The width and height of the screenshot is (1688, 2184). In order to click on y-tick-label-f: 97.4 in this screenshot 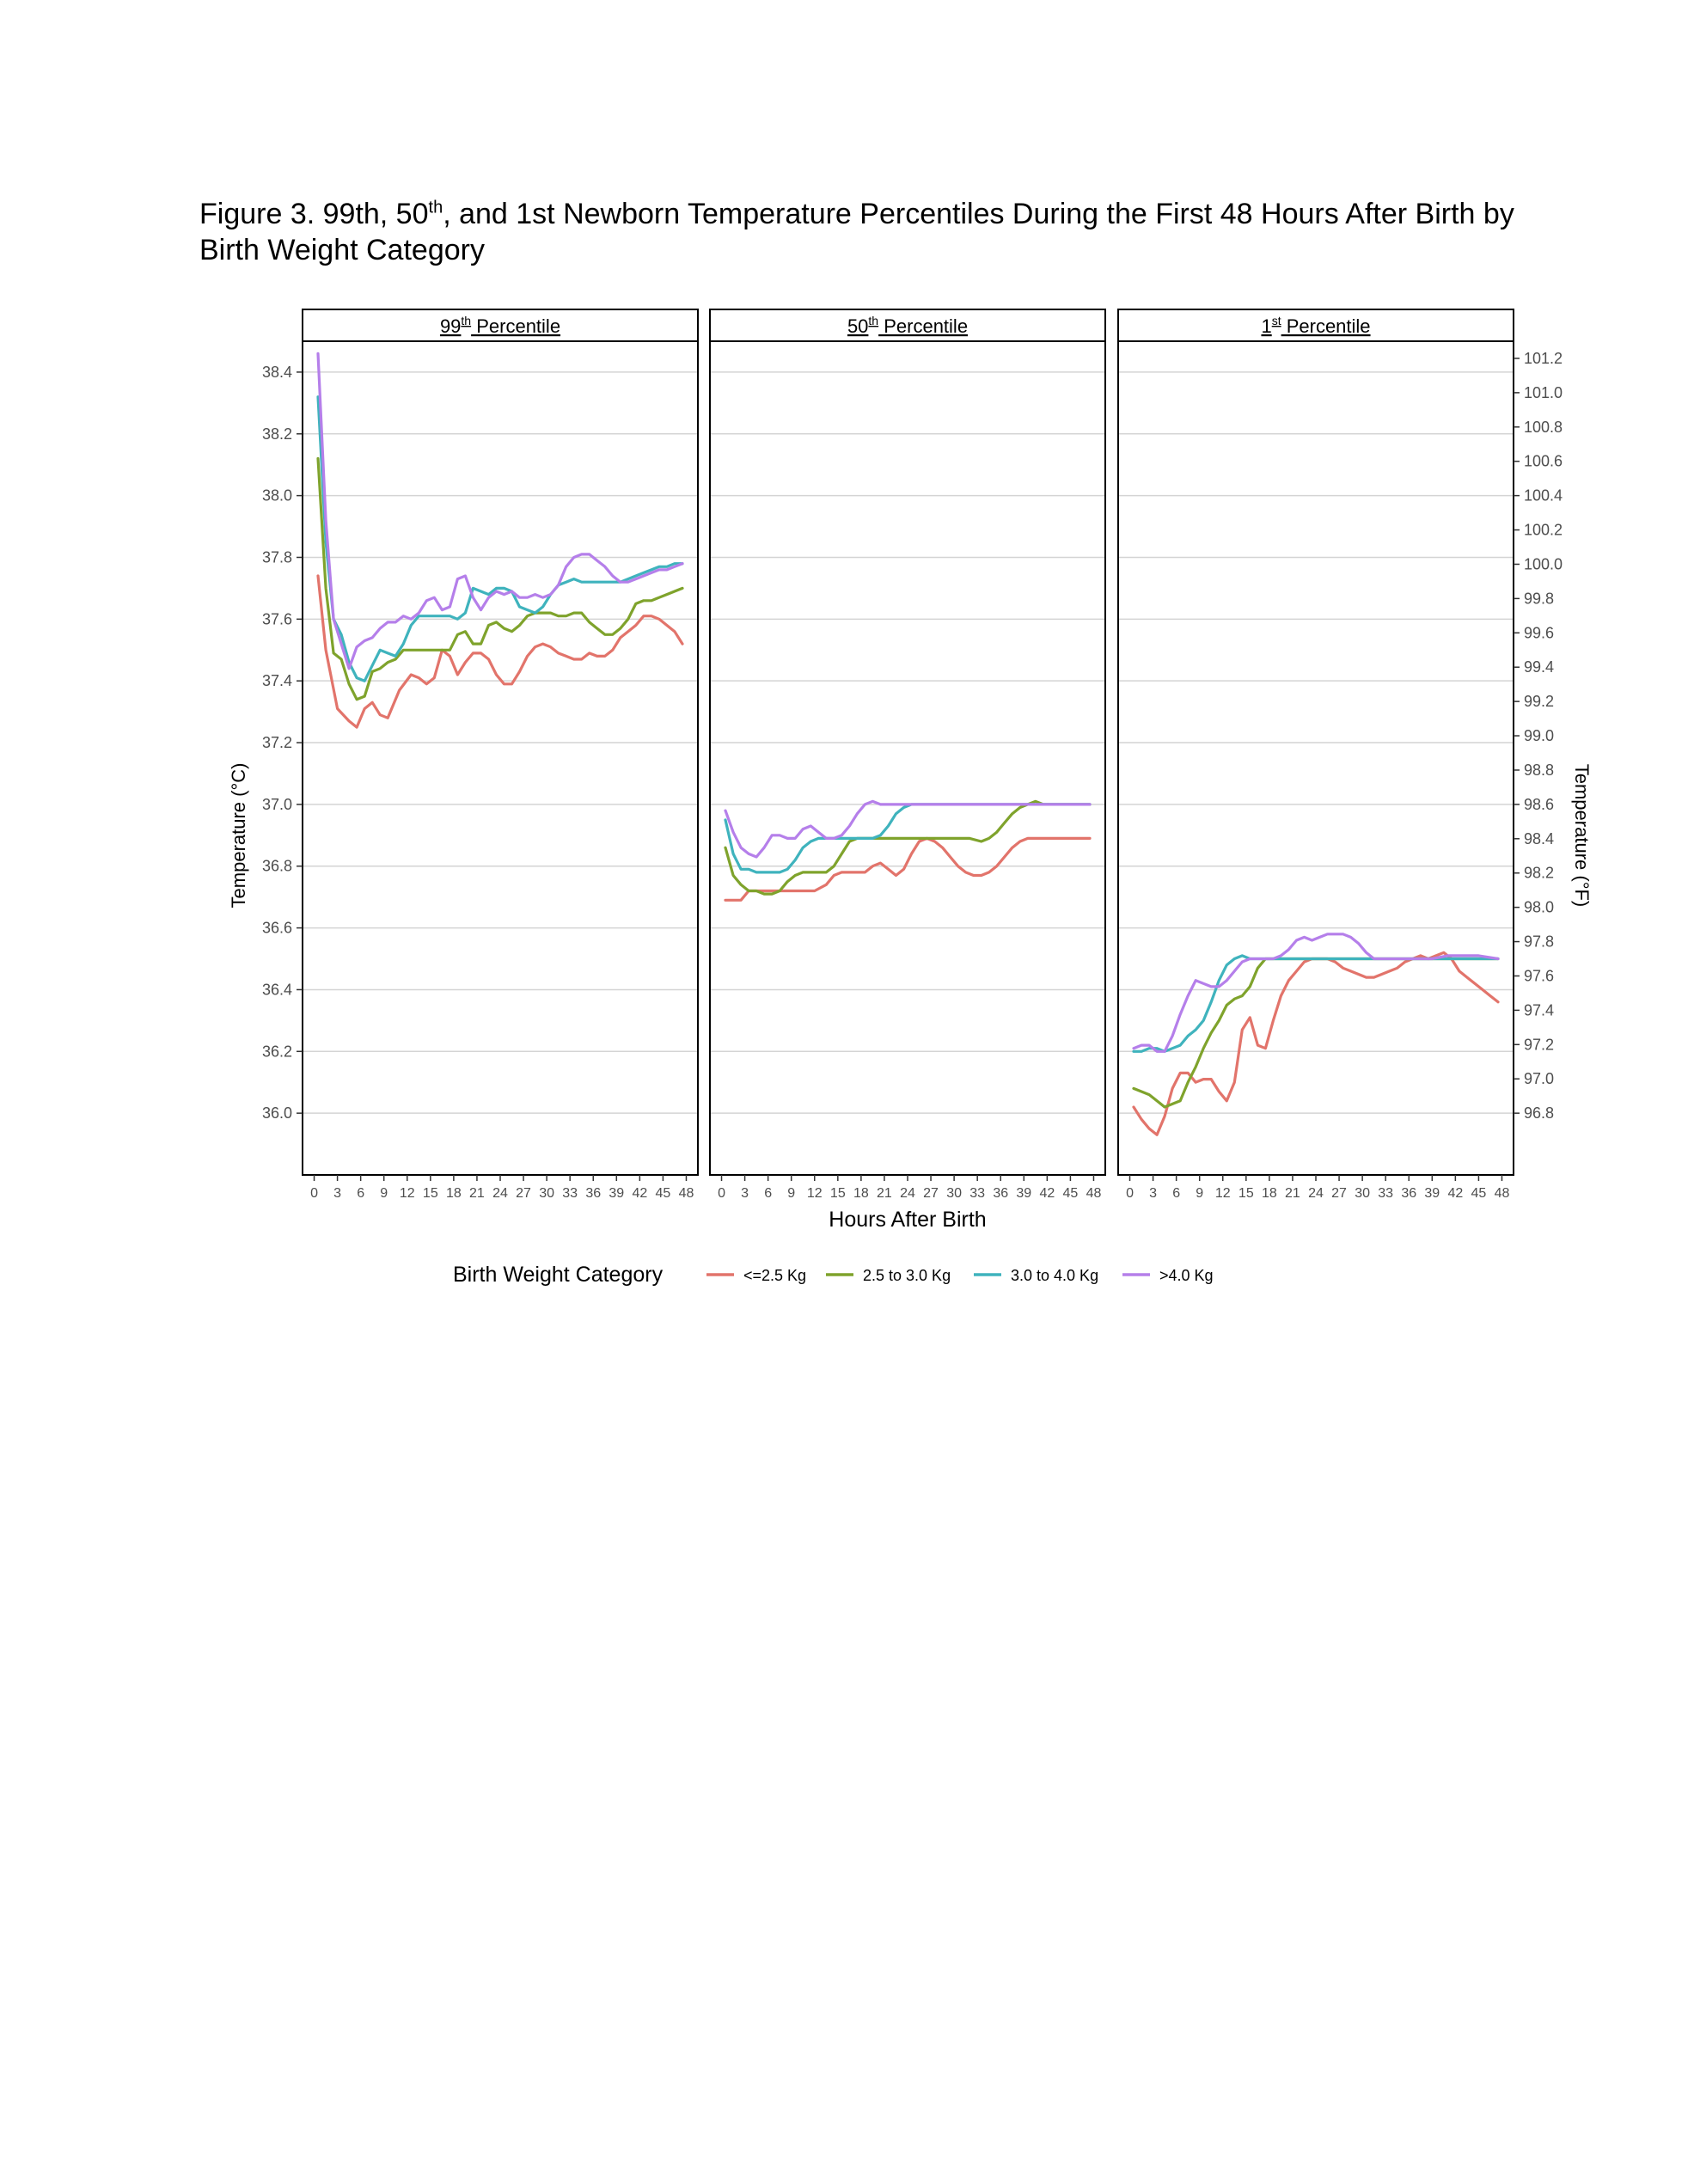, I will do `click(1539, 1010)`.